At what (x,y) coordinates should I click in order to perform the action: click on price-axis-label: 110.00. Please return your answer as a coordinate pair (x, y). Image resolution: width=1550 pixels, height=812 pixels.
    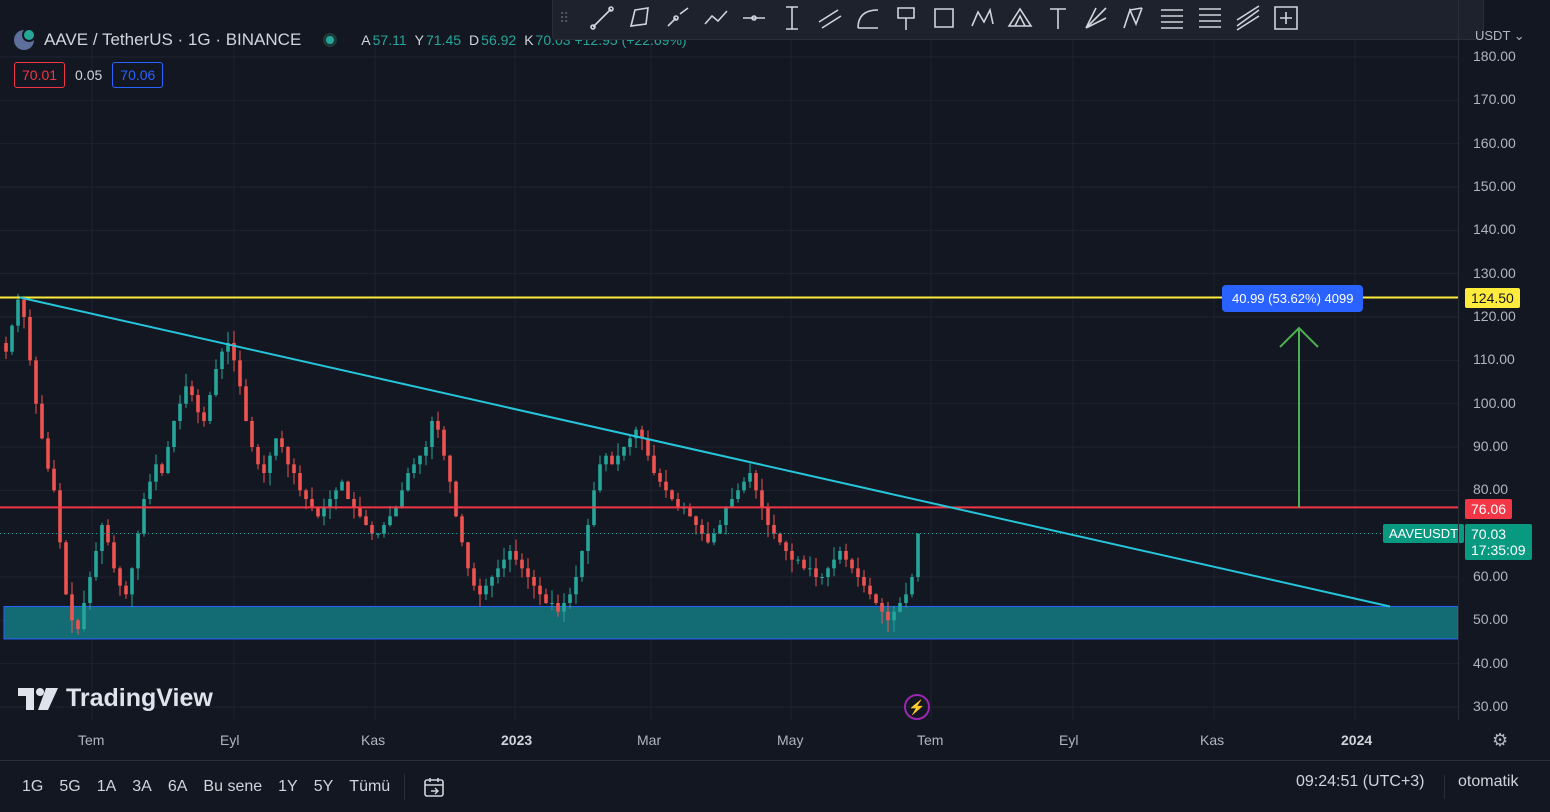
    Looking at the image, I should click on (1494, 359).